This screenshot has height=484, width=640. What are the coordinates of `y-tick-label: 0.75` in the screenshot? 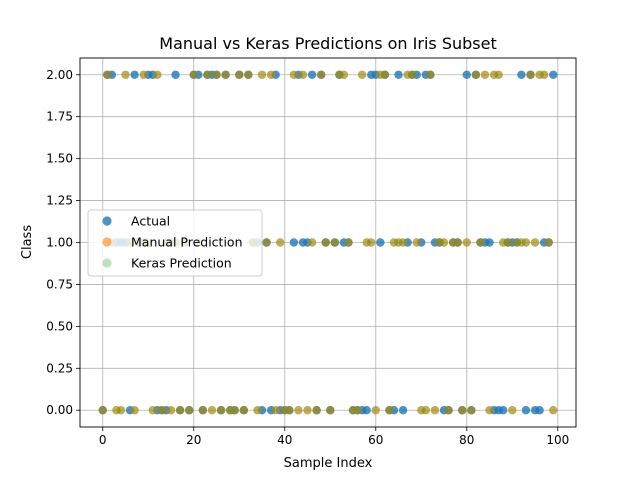 It's located at (59, 284).